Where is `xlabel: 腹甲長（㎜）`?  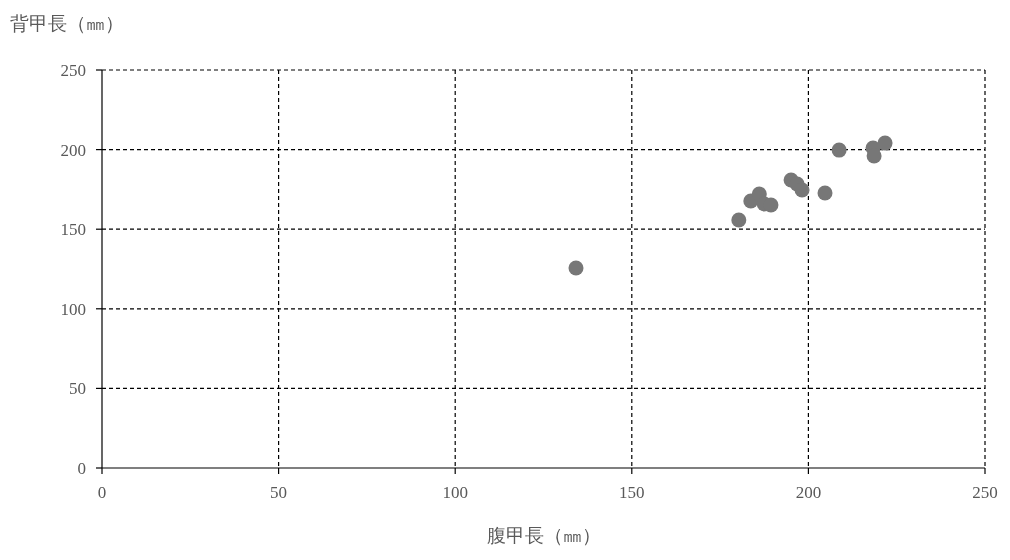 xlabel: 腹甲長（㎜） is located at coordinates (543, 535).